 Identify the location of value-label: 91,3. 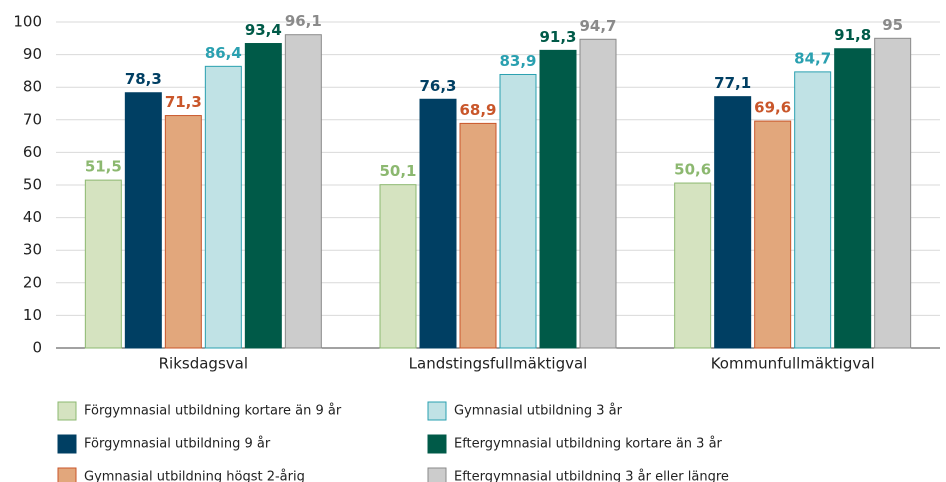
(557, 37).